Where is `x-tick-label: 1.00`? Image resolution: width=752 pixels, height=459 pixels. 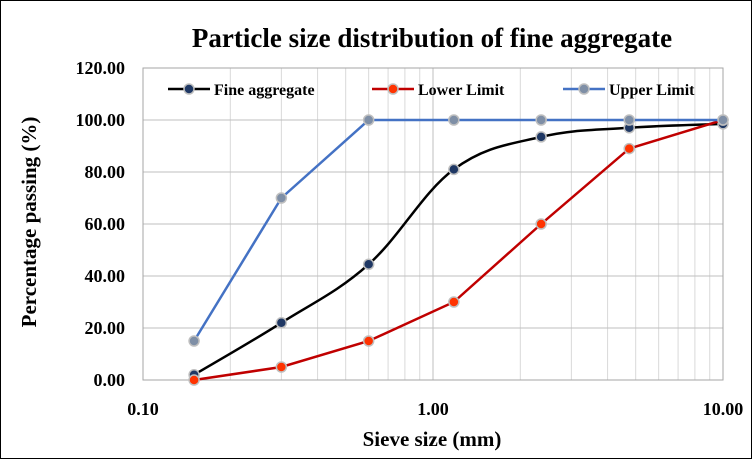 x-tick-label: 1.00 is located at coordinates (433, 409).